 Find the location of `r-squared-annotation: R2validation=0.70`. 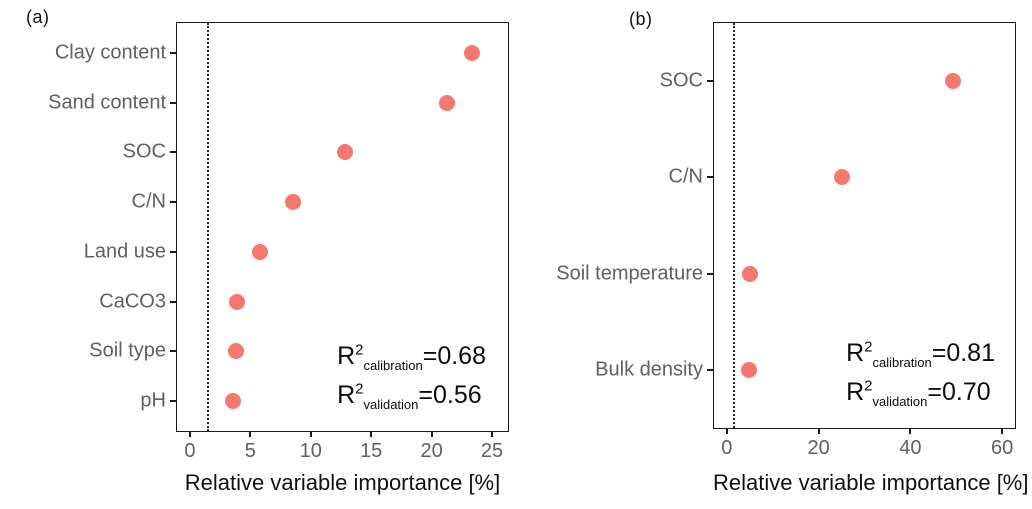

r-squared-annotation: R2validation=0.70 is located at coordinates (920, 392).